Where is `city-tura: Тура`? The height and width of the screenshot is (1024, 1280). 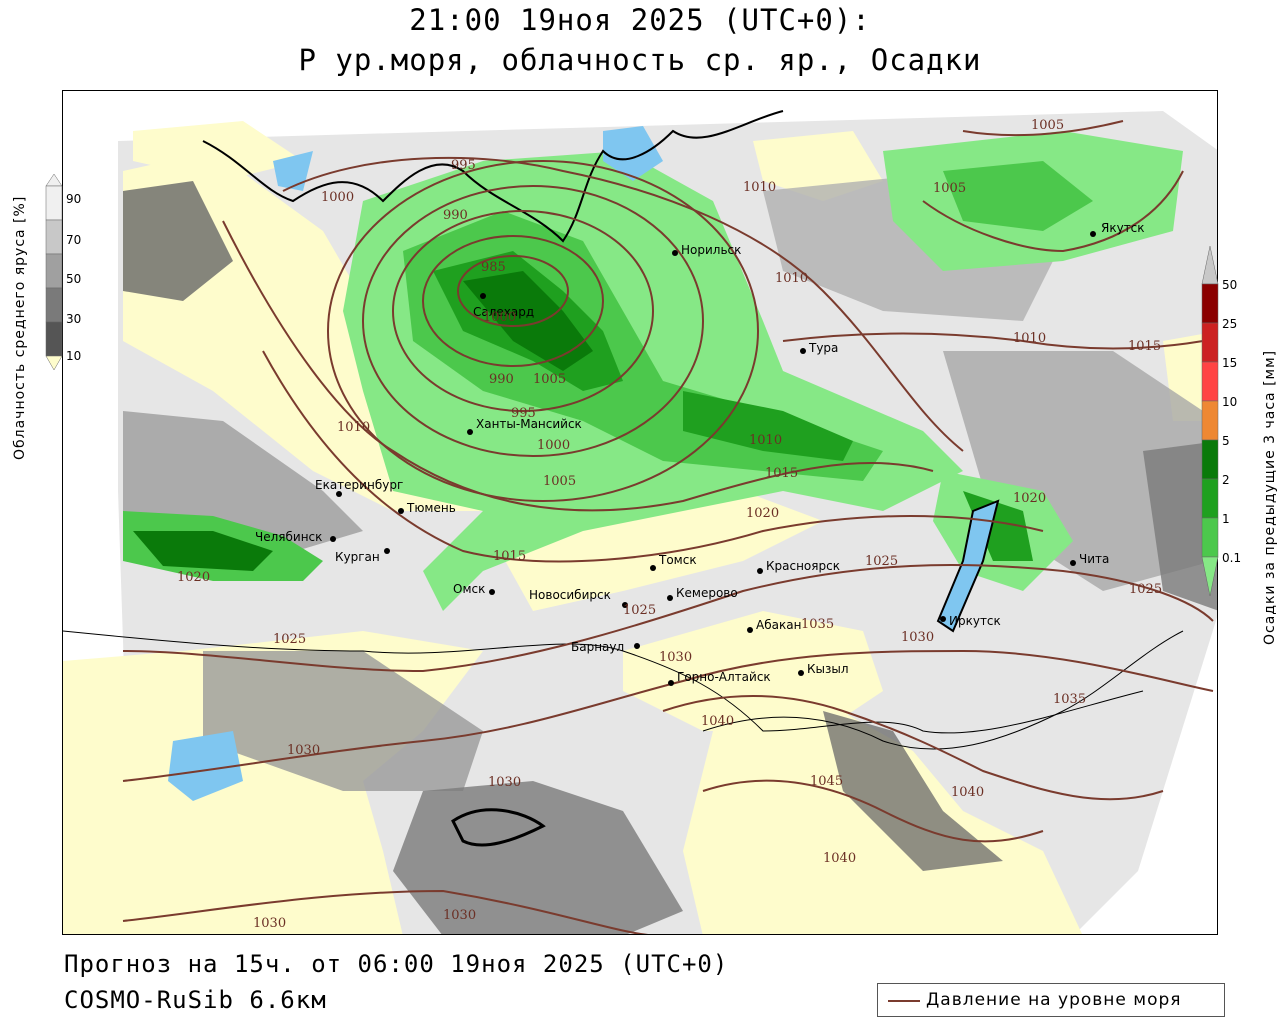 city-tura: Тура is located at coordinates (819, 348).